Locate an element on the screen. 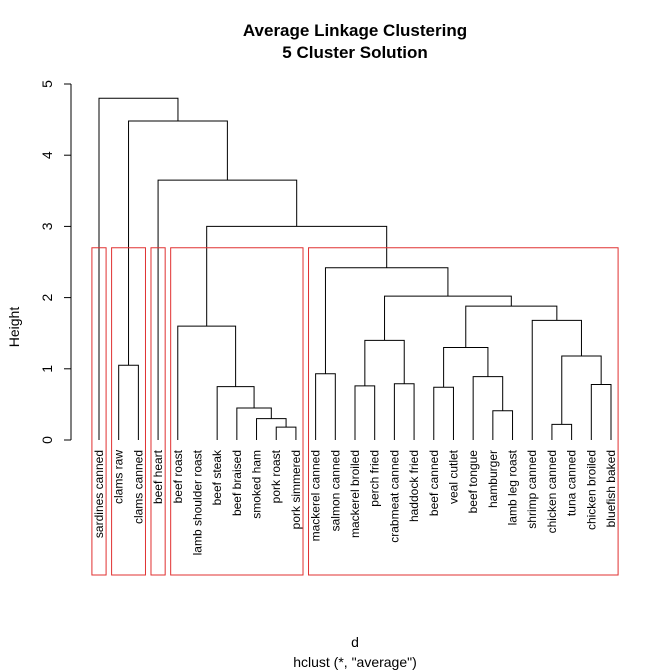 This screenshot has width=672, height=672. leaf-label: smoked ham is located at coordinates (257, 484).